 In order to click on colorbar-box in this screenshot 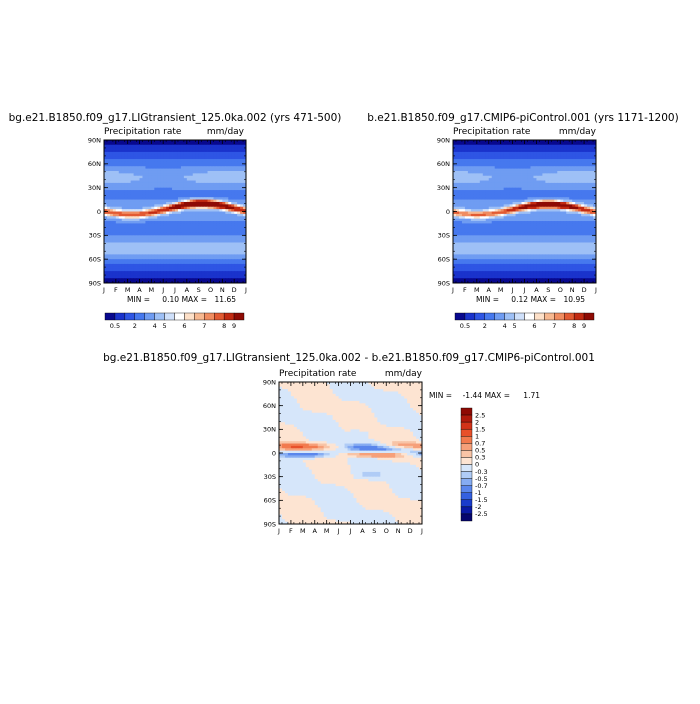, I will do `click(140, 316)`.